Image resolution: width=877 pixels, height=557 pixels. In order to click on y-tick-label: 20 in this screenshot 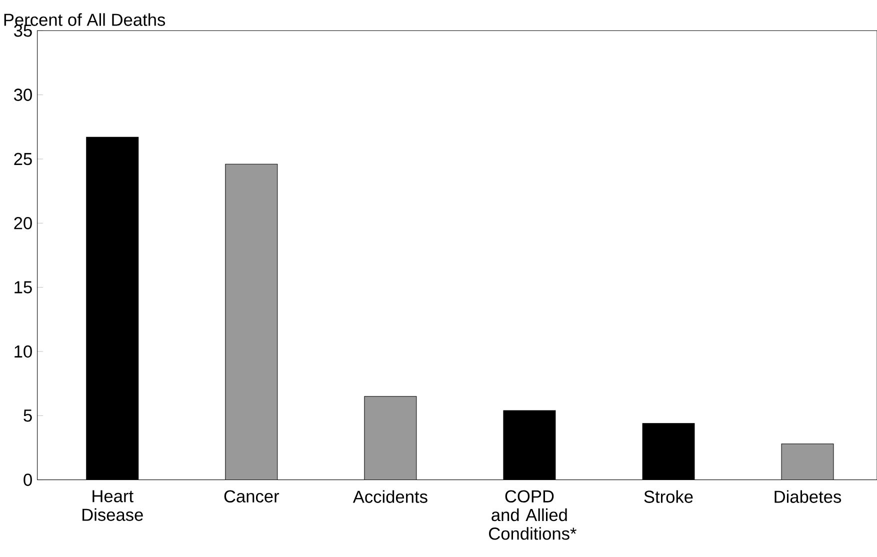, I will do `click(23, 223)`.